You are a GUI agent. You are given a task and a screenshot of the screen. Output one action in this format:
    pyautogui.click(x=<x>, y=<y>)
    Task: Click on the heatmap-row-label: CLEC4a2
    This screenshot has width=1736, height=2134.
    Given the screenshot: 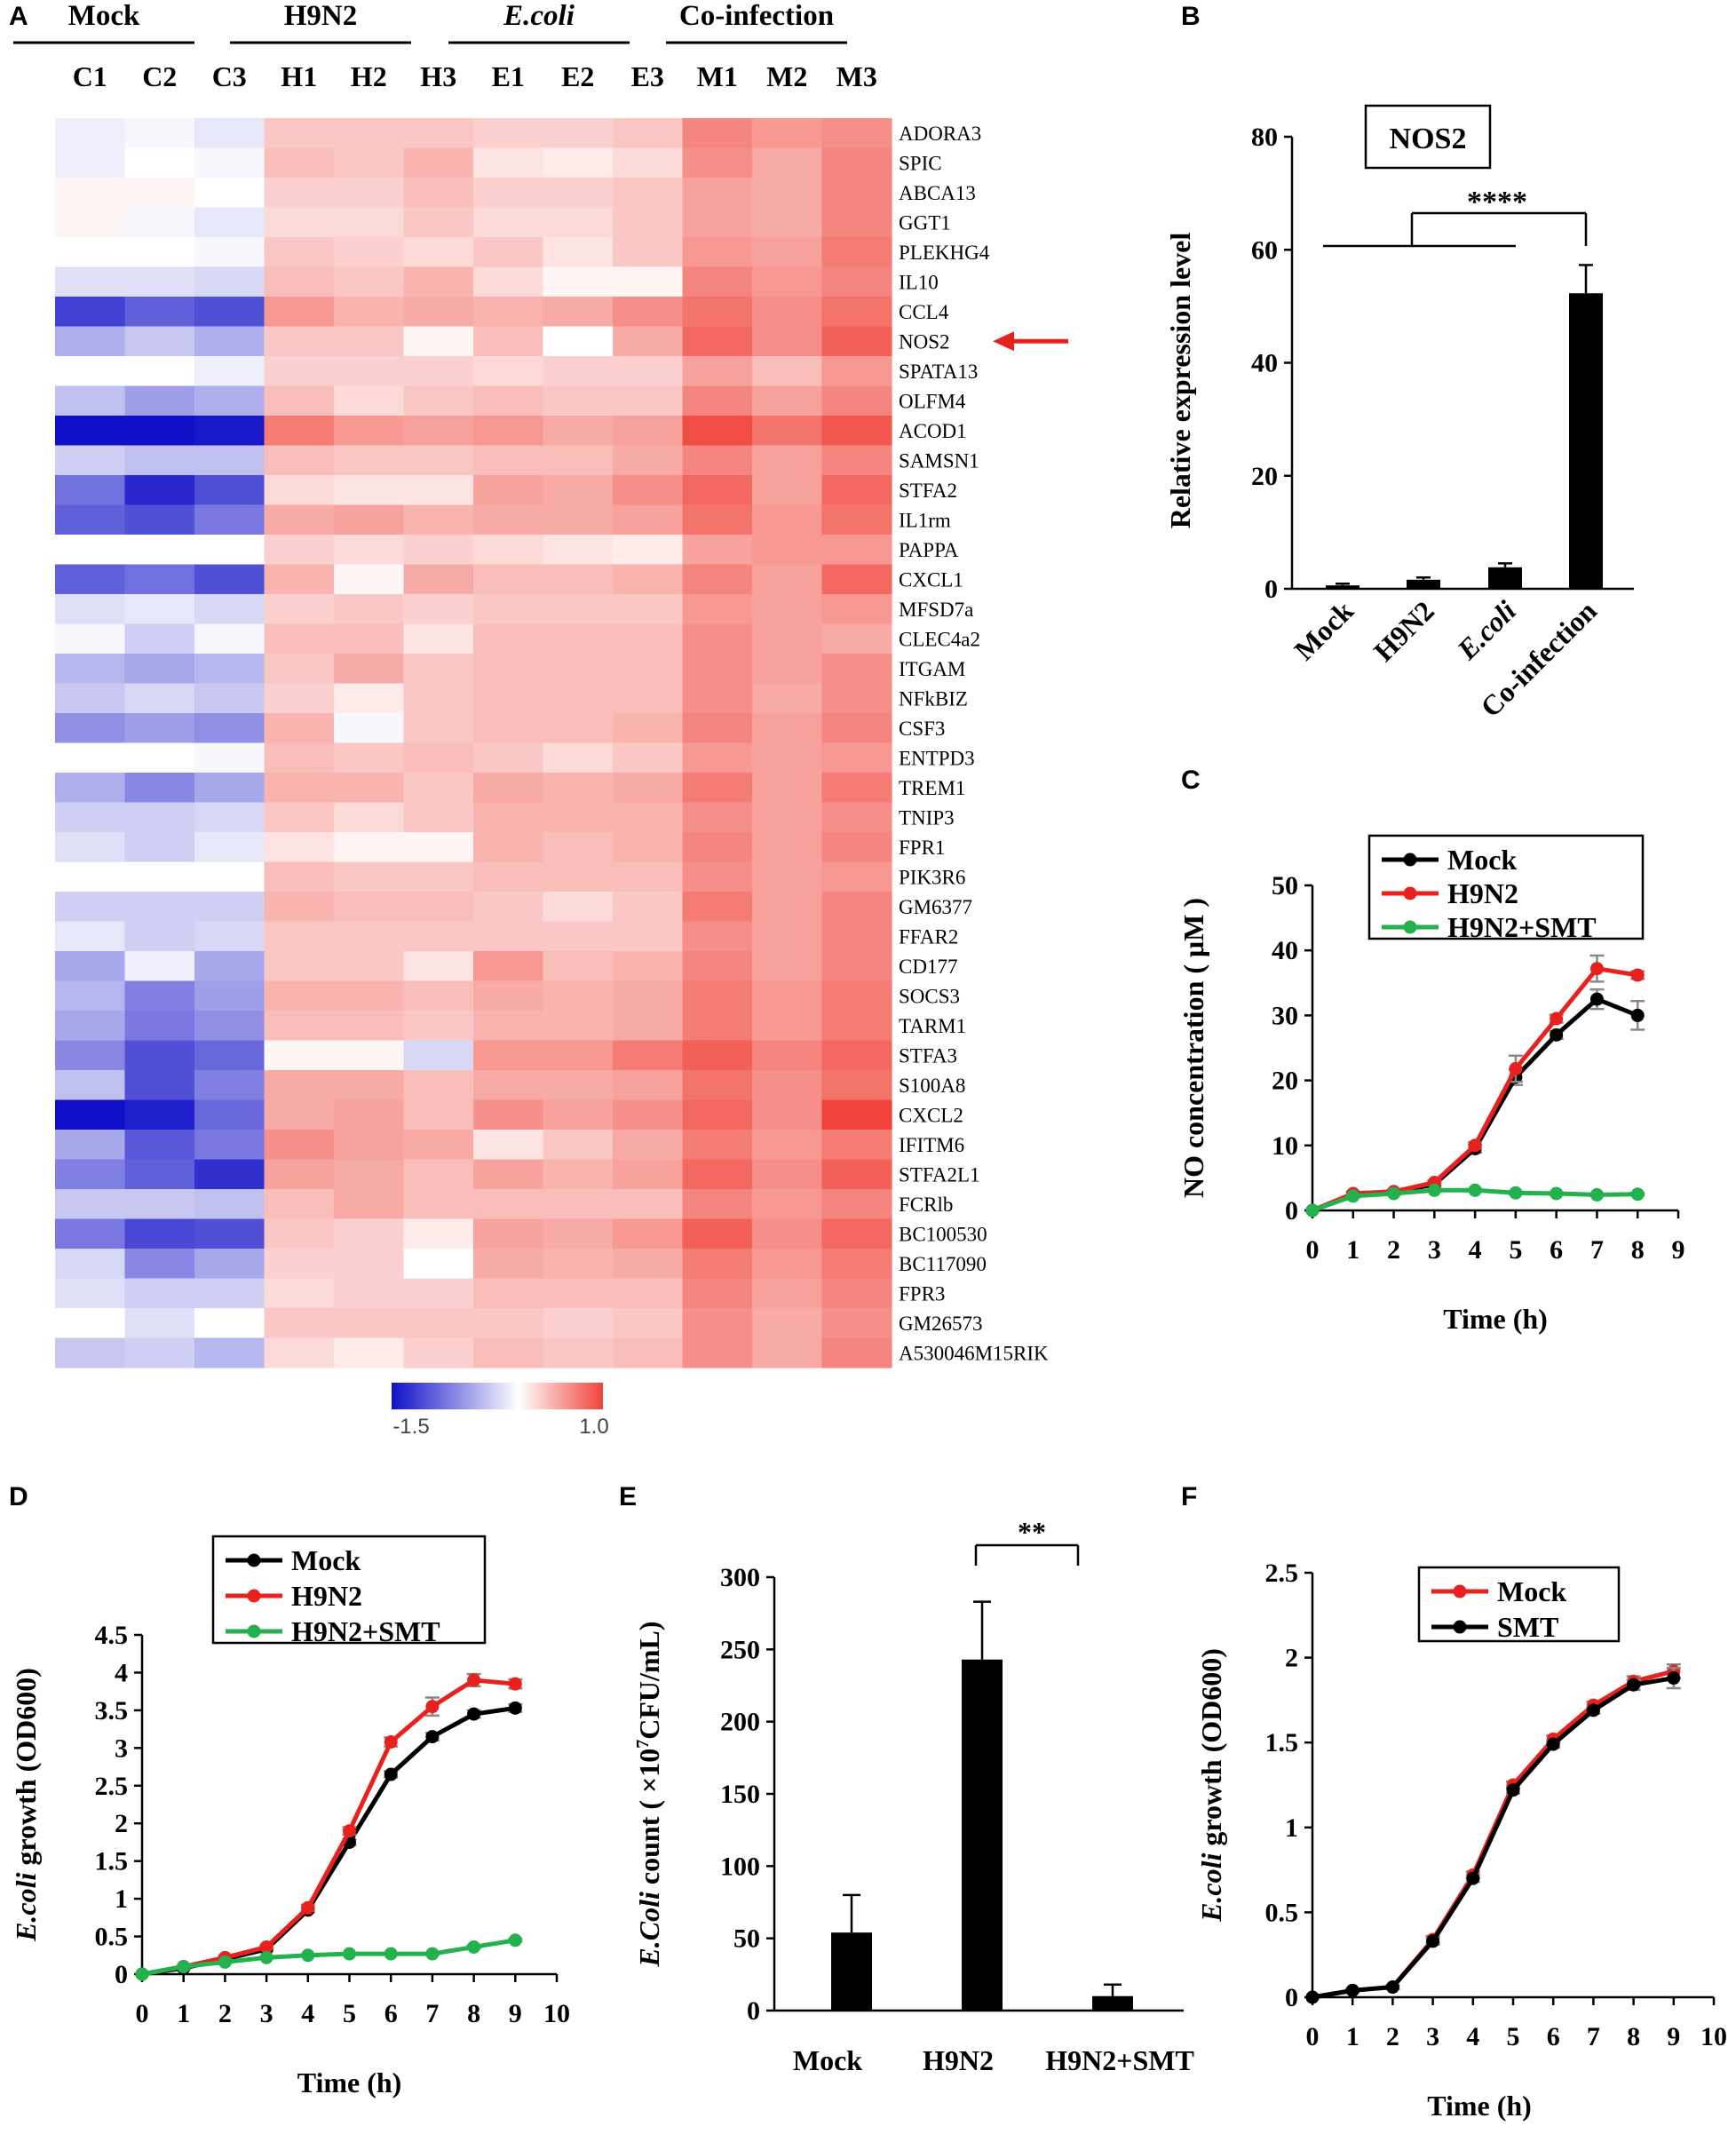 What is the action you would take?
    pyautogui.click(x=939, y=639)
    